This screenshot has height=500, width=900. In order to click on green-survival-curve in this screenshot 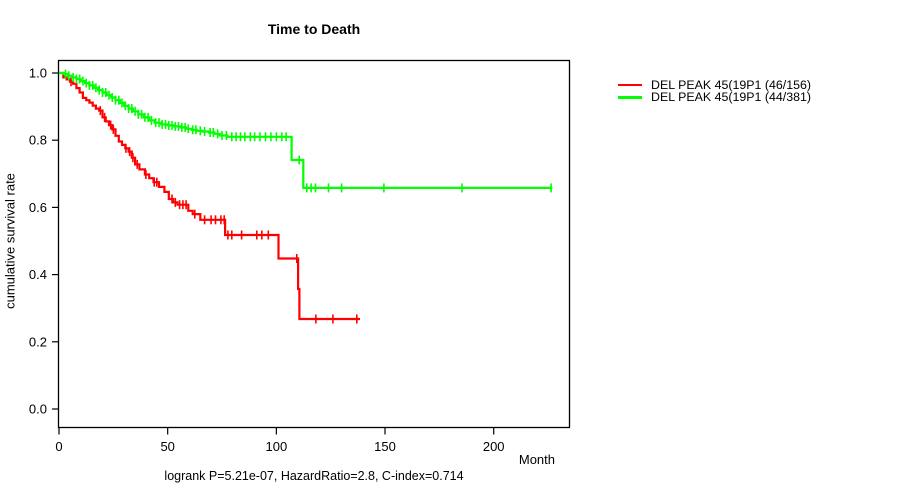, I will do `click(306, 130)`.